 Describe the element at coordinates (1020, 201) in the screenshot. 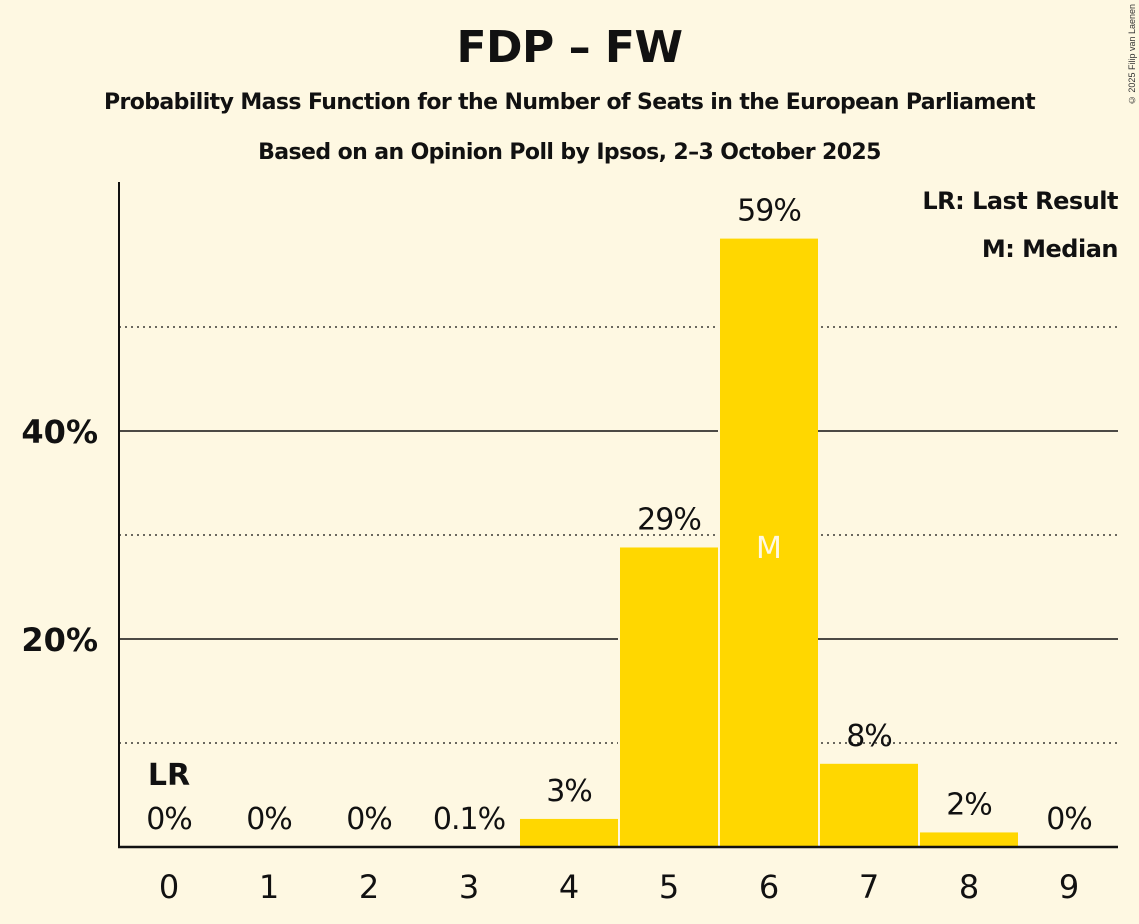

I see `legend-last-result: LR: Last Result` at that location.